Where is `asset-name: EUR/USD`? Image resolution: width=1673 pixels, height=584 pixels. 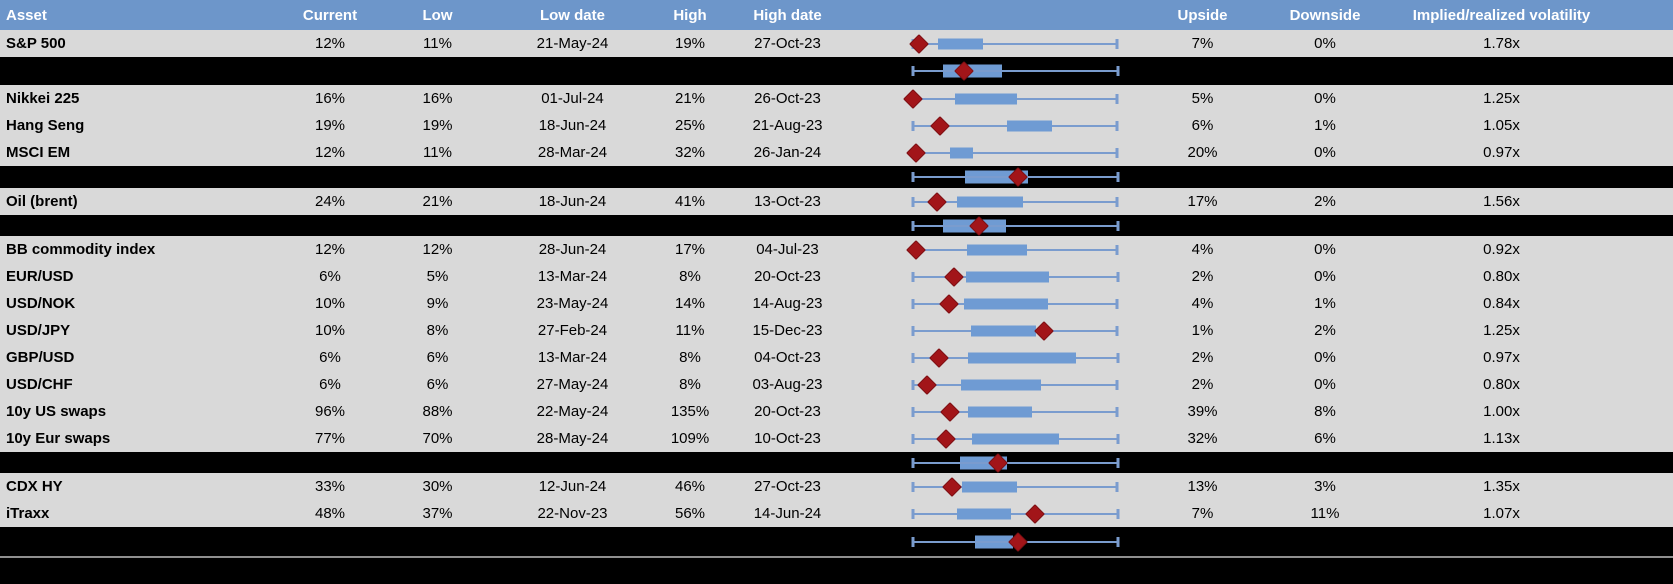
asset-name: EUR/USD is located at coordinates (40, 276).